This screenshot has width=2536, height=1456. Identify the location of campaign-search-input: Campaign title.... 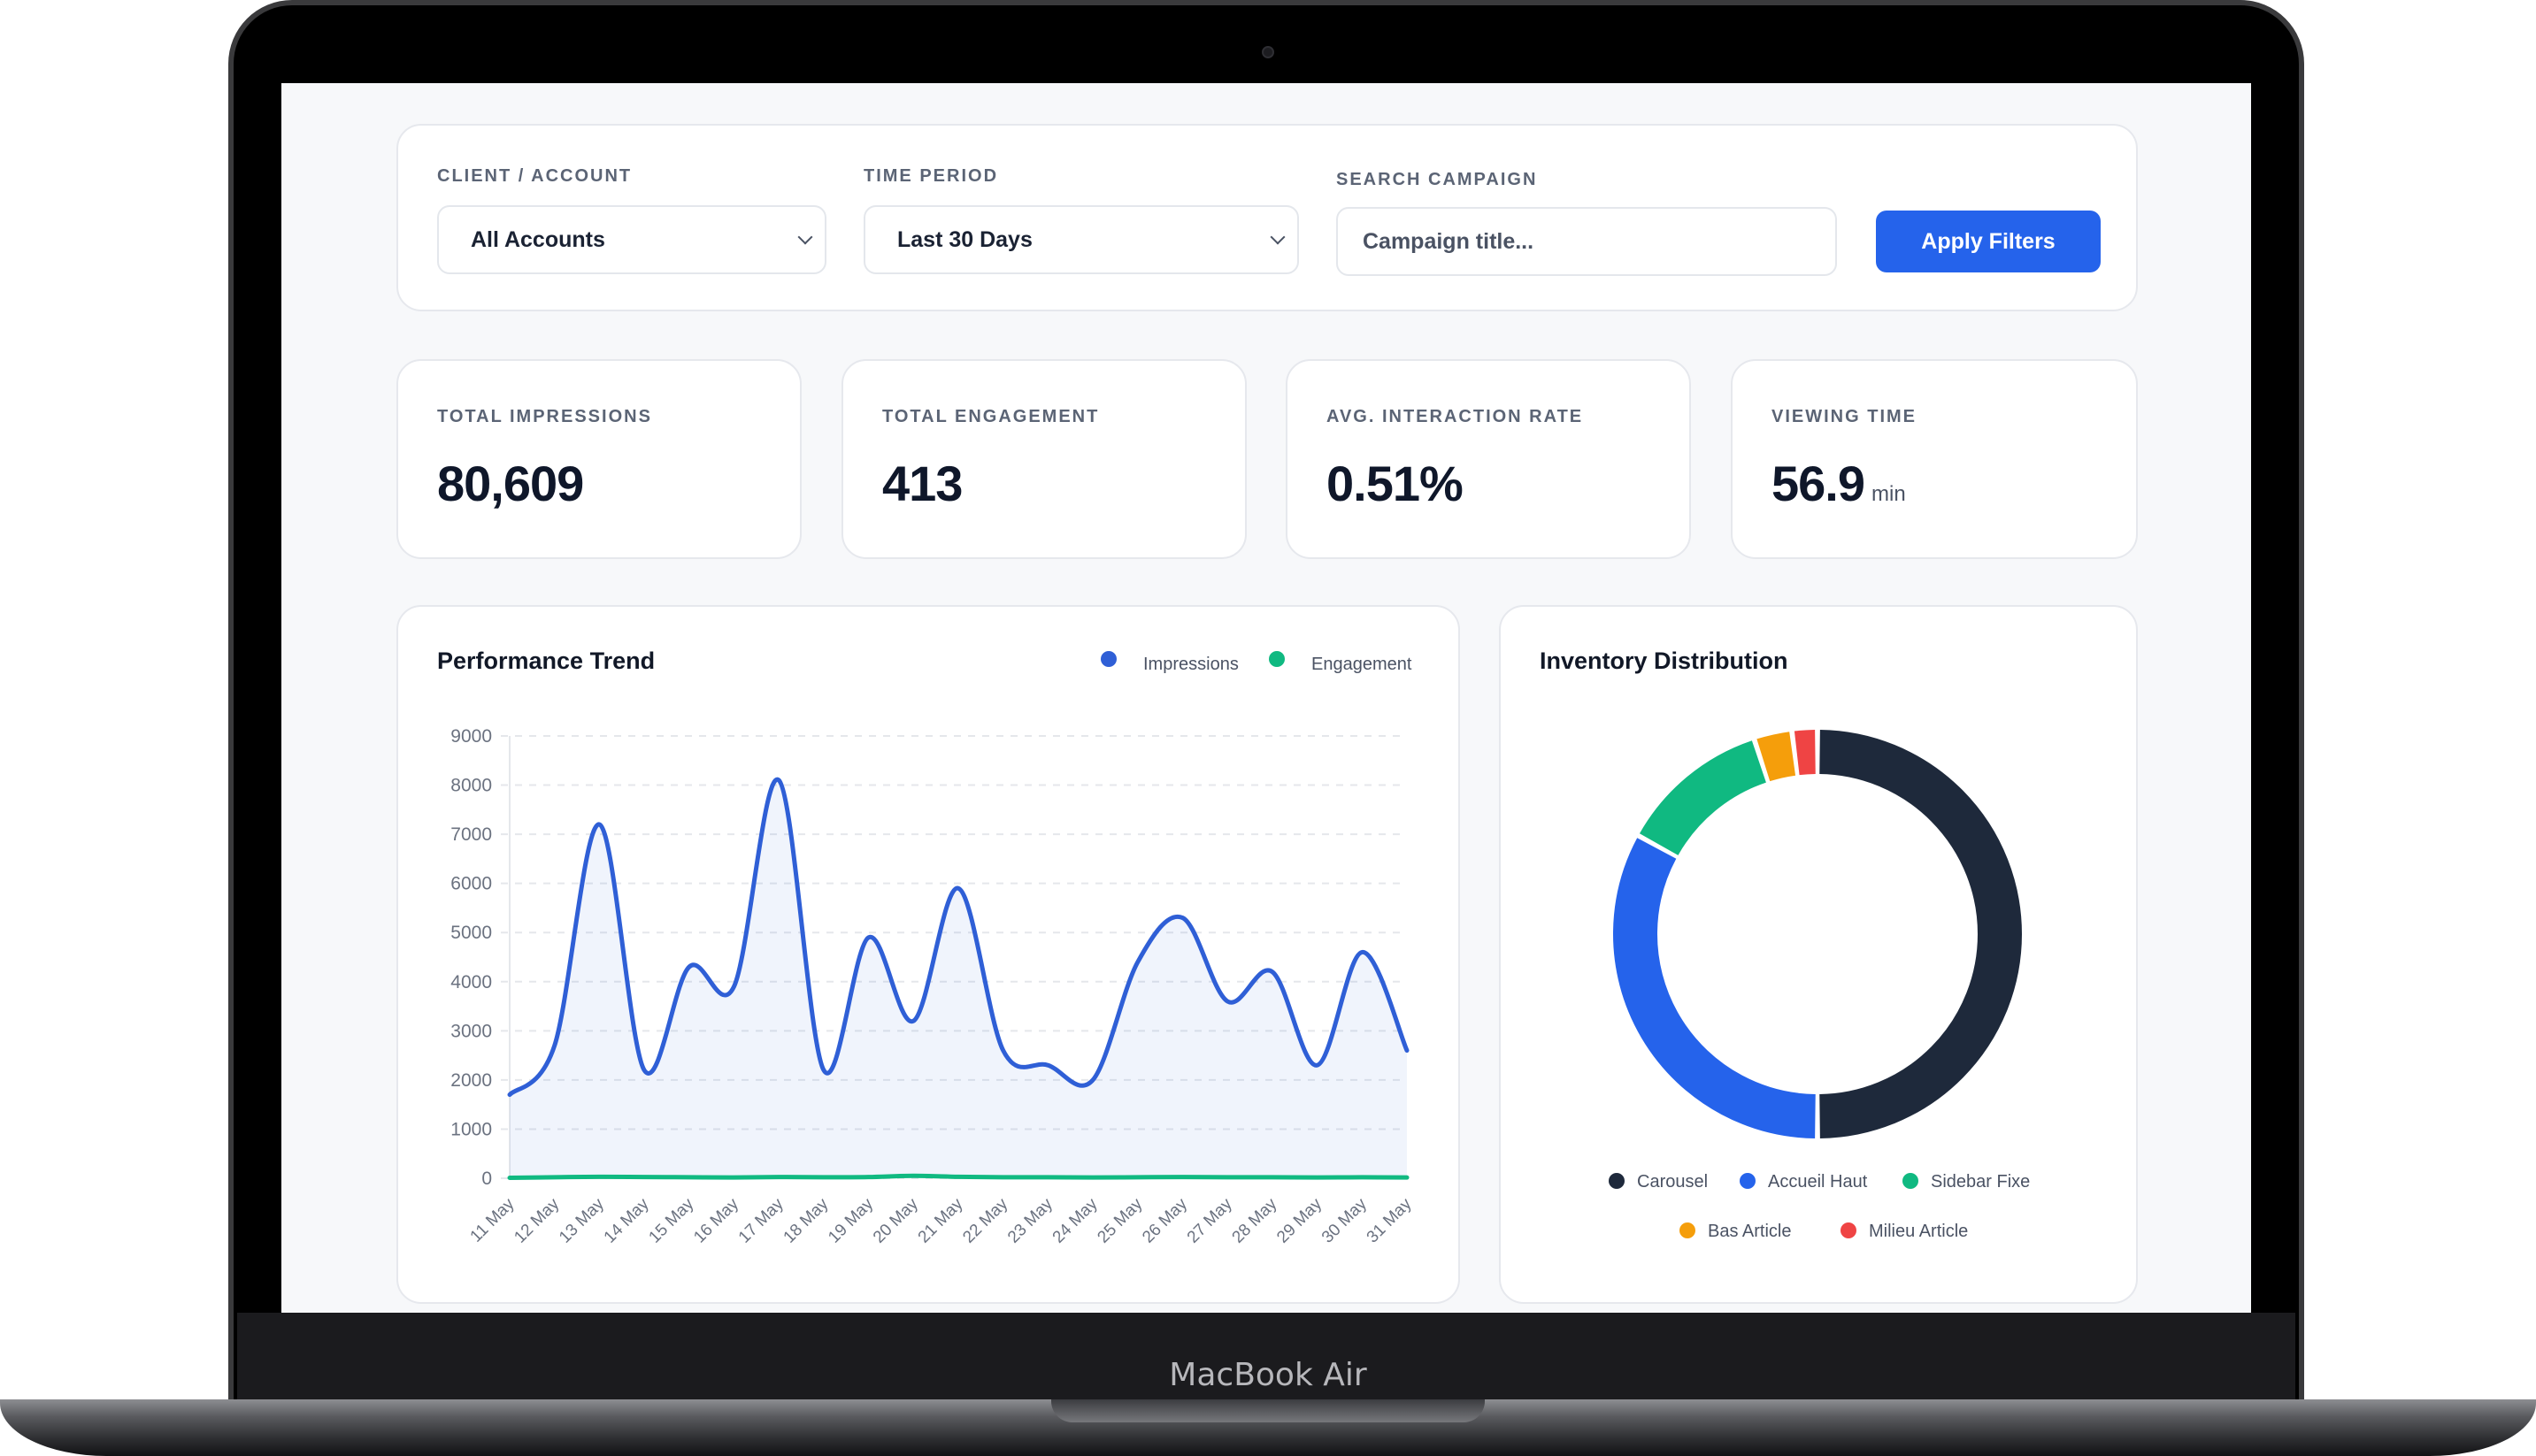
(1586, 242).